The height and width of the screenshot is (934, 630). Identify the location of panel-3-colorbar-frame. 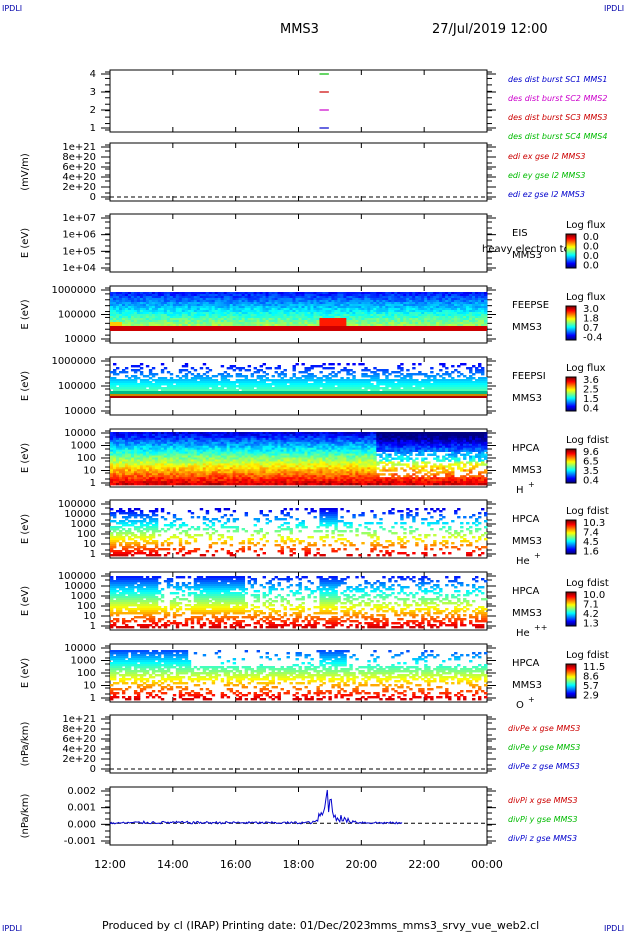
(571, 251).